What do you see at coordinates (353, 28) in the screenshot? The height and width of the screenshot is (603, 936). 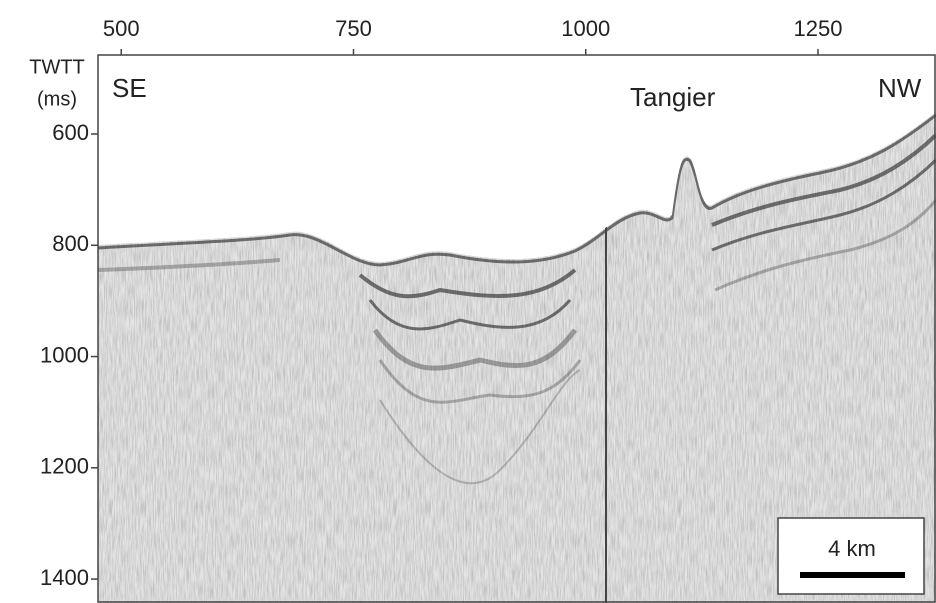 I see `x-tick-label: 750` at bounding box center [353, 28].